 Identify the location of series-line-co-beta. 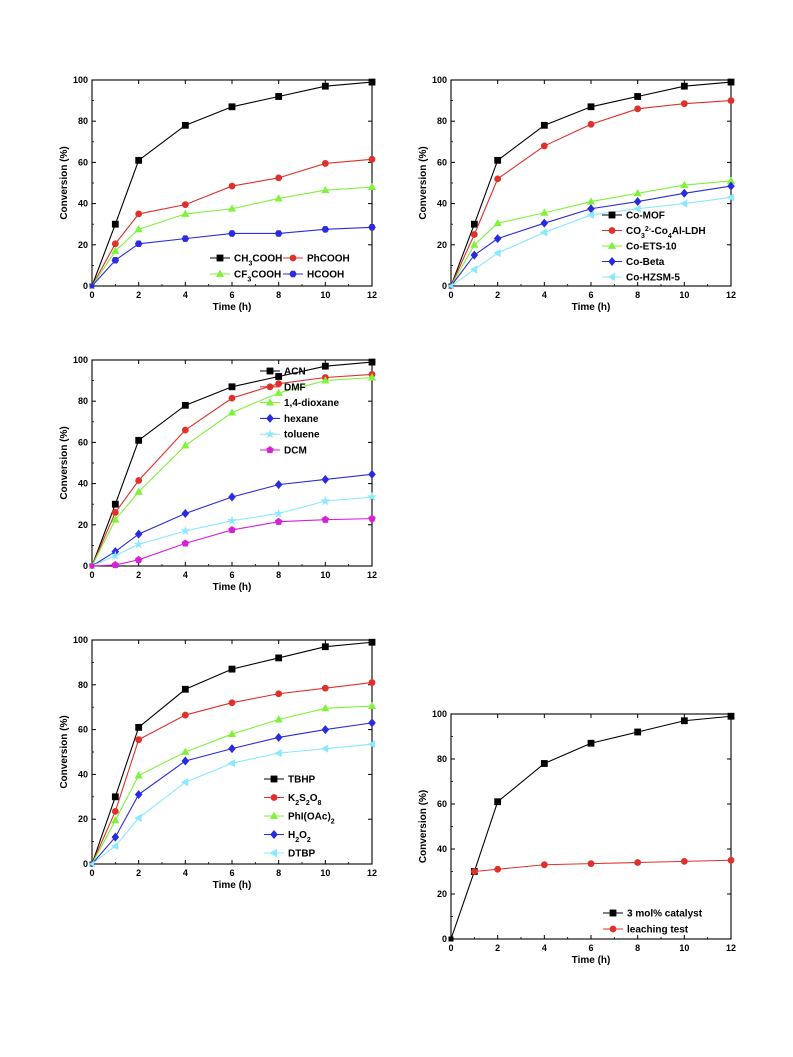
(591, 236).